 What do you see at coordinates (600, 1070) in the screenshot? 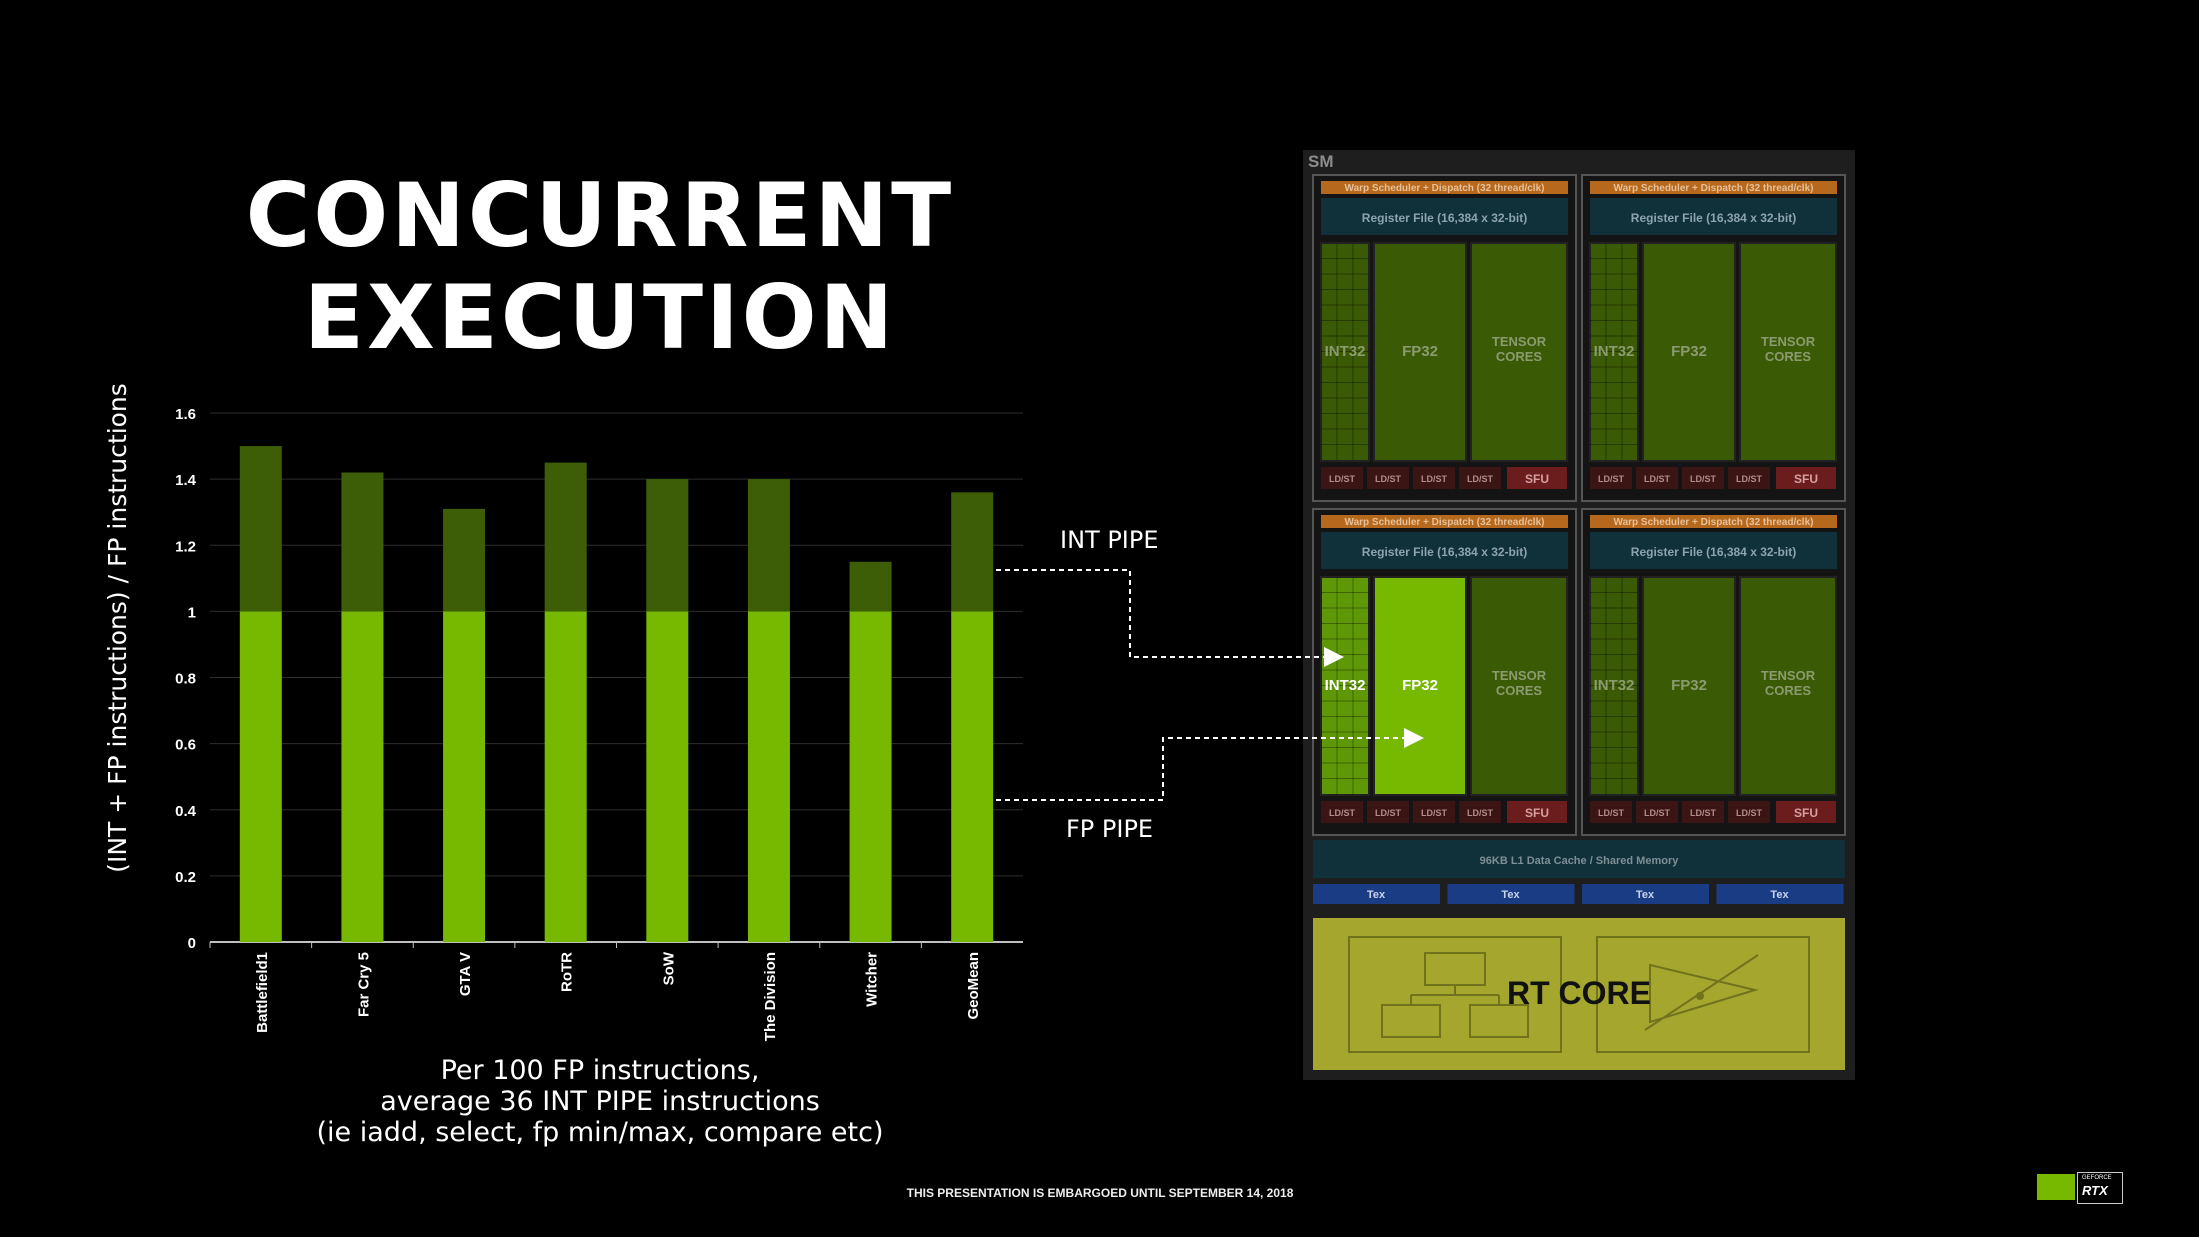
I see `caption-line-1: Per 100 FP instructions,` at bounding box center [600, 1070].